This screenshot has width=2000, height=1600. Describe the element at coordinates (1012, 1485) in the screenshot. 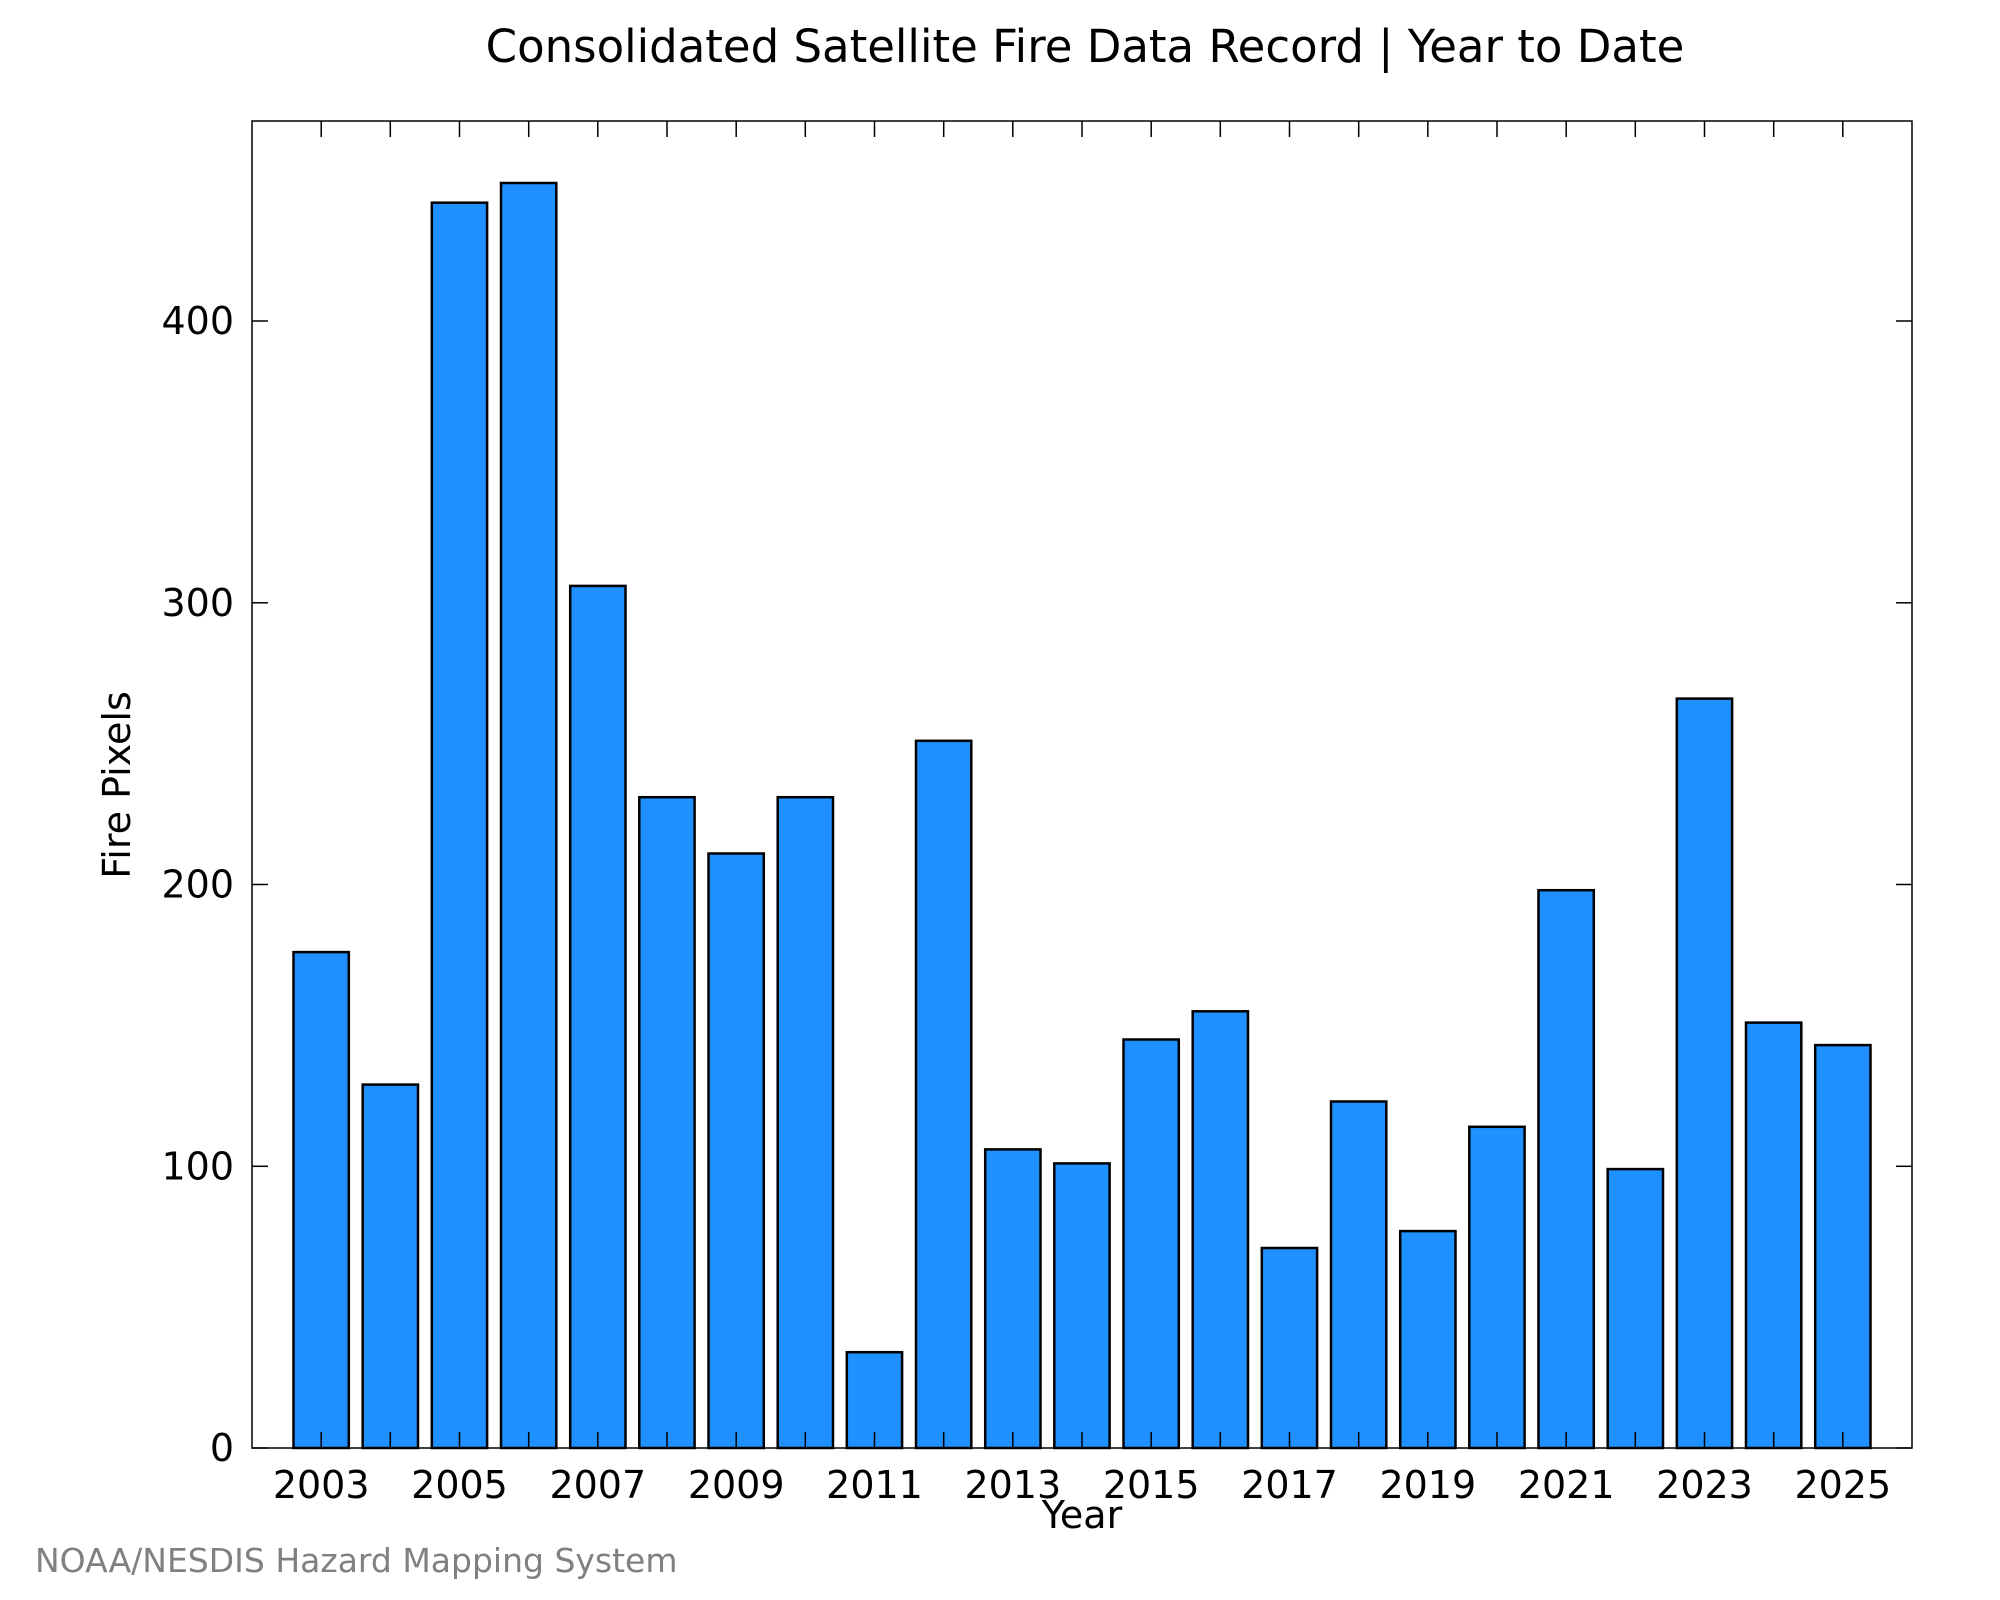

I see `x-tick-label-2013: 2013` at that location.